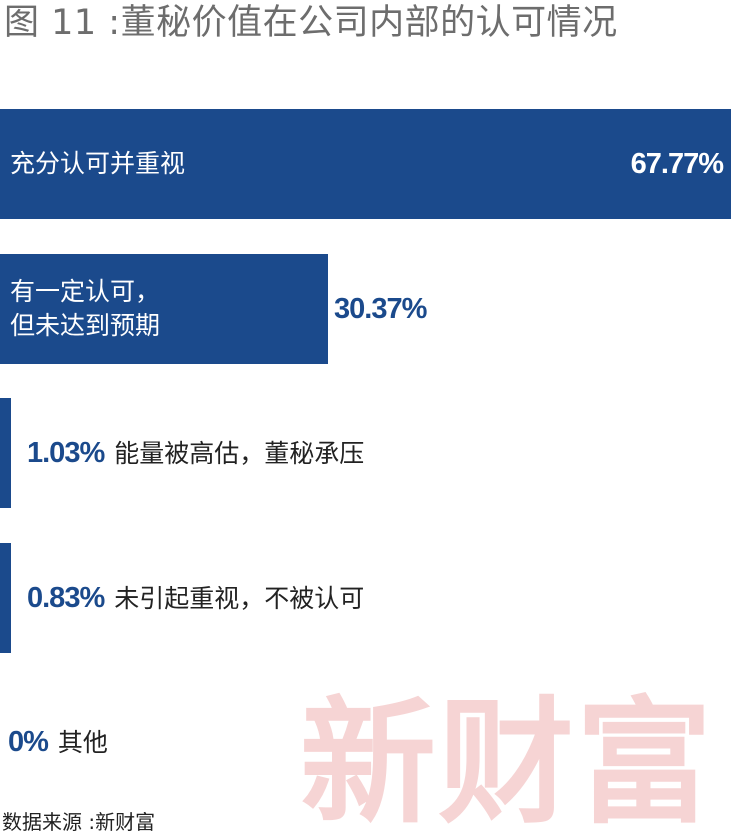 Image resolution: width=732 pixels, height=836 pixels. I want to click on value-label-4: 0%, so click(28, 742).